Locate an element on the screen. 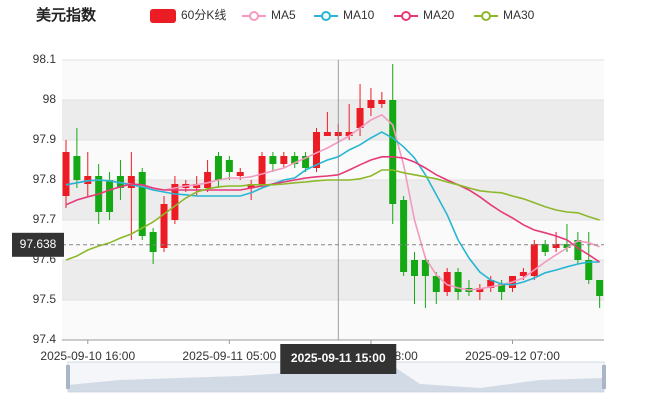 The image size is (670, 405). legend-label: MA20 is located at coordinates (439, 15).